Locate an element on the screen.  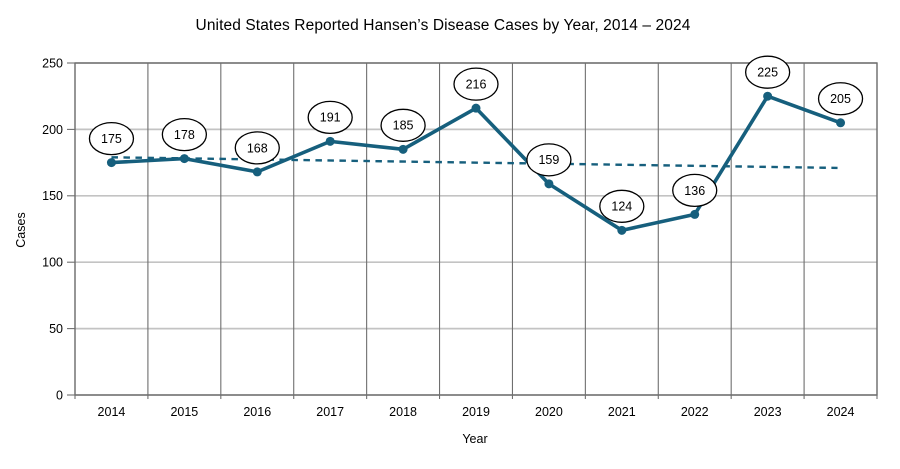
x-tick-label: 2020 is located at coordinates (549, 412).